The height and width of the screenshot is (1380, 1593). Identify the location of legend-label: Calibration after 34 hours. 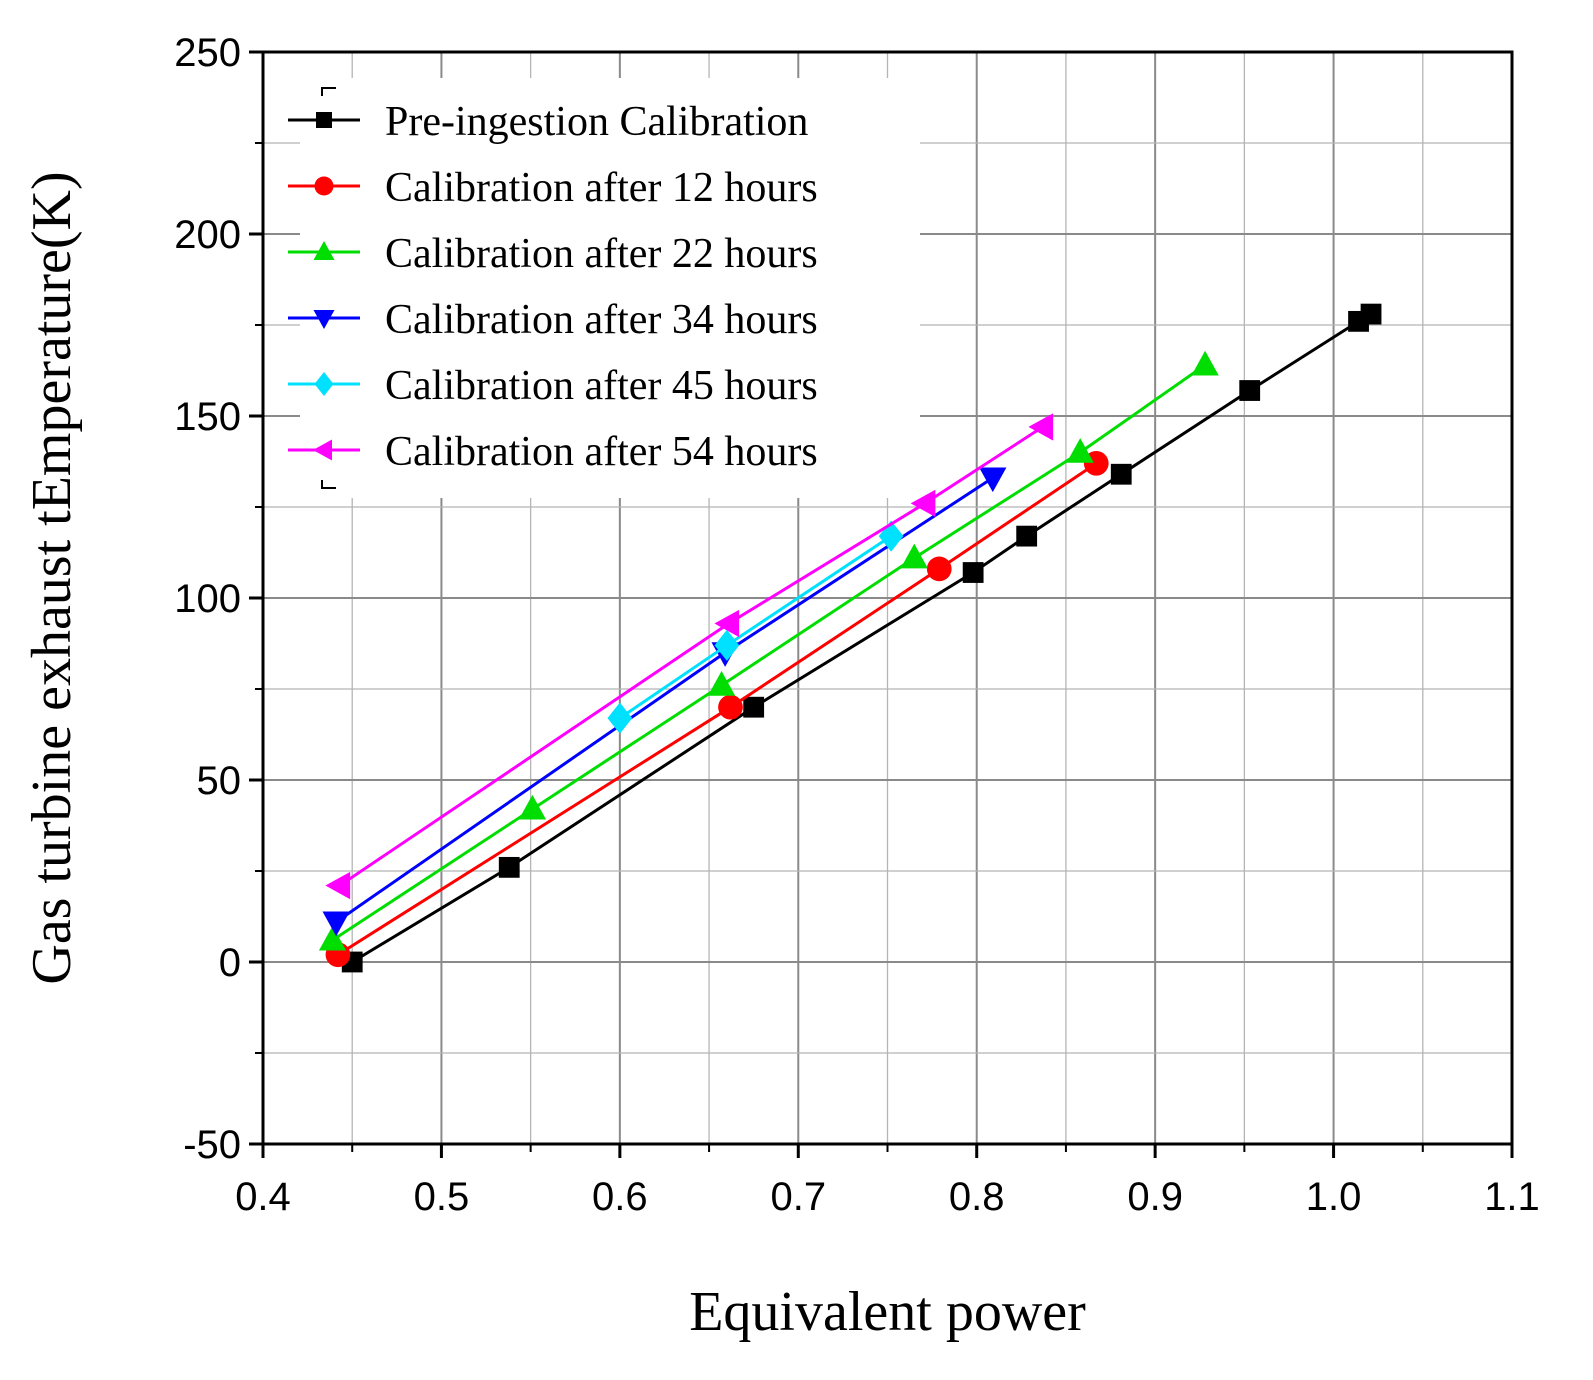
(601, 320).